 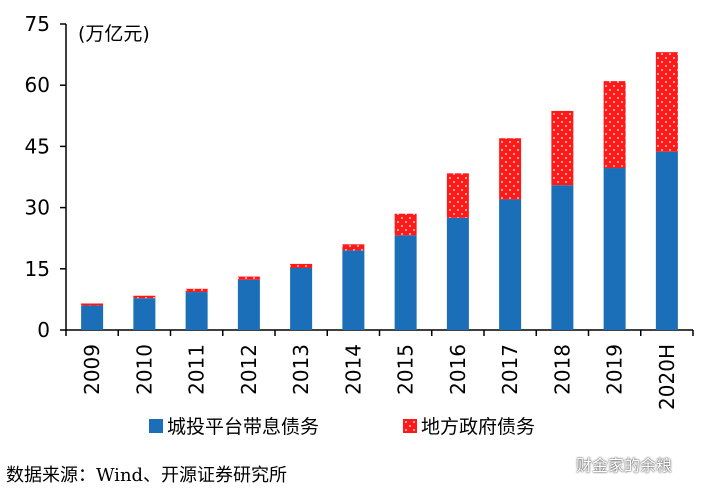 What do you see at coordinates (615, 369) in the screenshot?
I see `x-tick-label: 2019` at bounding box center [615, 369].